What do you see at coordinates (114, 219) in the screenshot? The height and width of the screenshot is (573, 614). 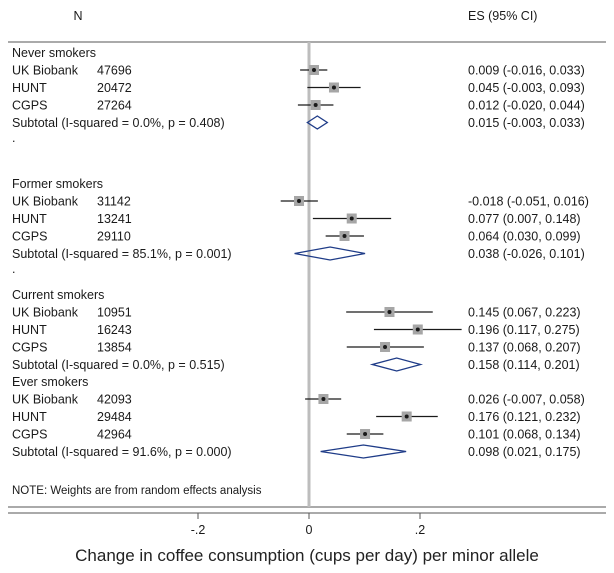 I see `study-n: 13241` at bounding box center [114, 219].